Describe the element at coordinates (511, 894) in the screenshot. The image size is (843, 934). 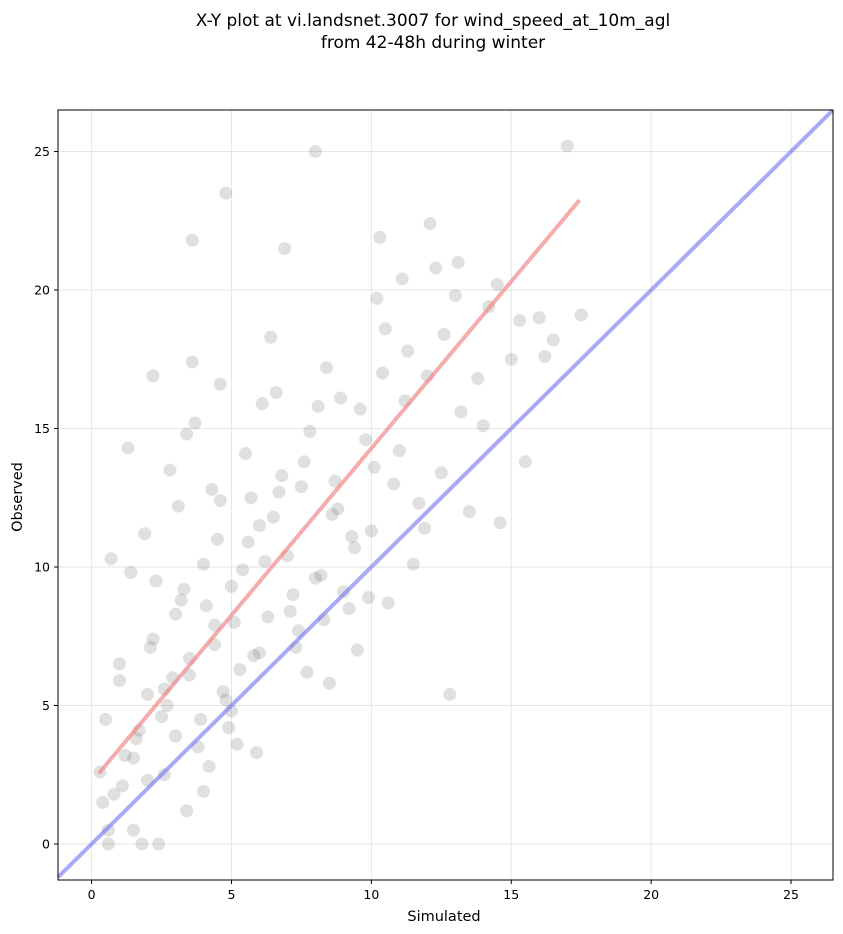
I see `x-tick-label: 15` at that location.